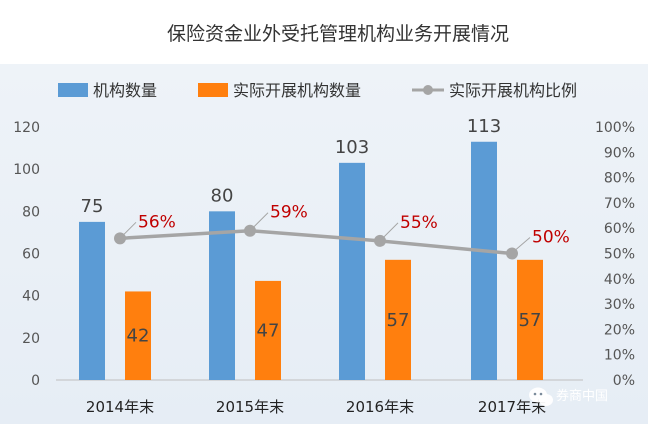 This screenshot has width=648, height=424. What do you see at coordinates (26, 170) in the screenshot?
I see `y-left-tick-label: 100` at bounding box center [26, 170].